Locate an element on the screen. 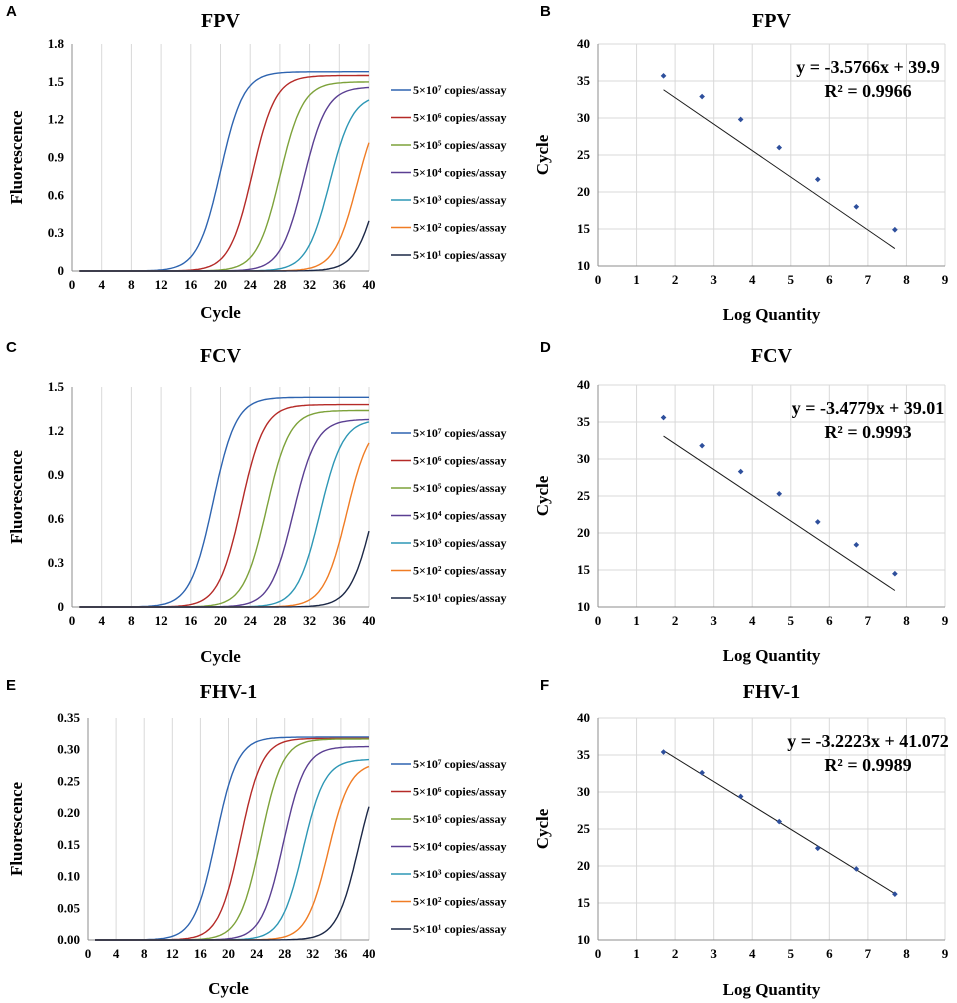 Image resolution: width=957 pixels, height=1003 pixels. r-squared: R² = 0.9966 is located at coordinates (867, 91).